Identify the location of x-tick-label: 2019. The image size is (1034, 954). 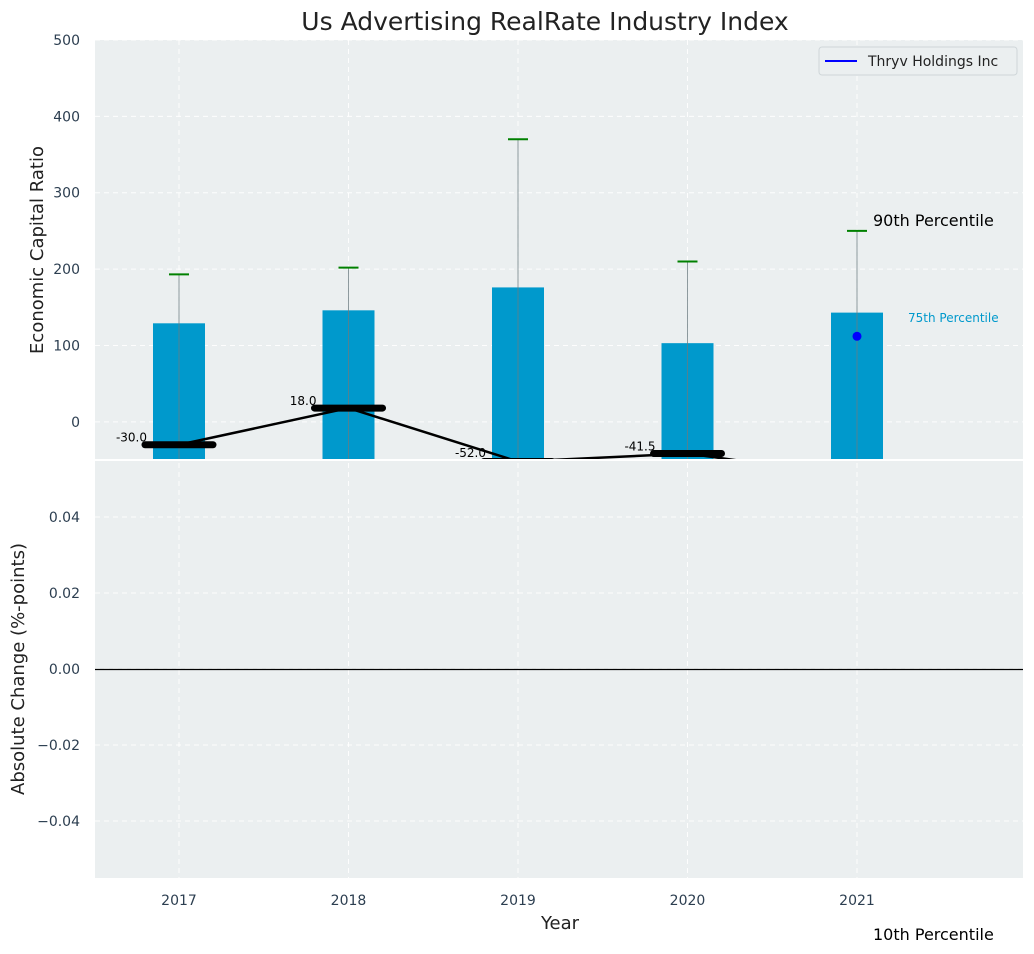
(518, 901).